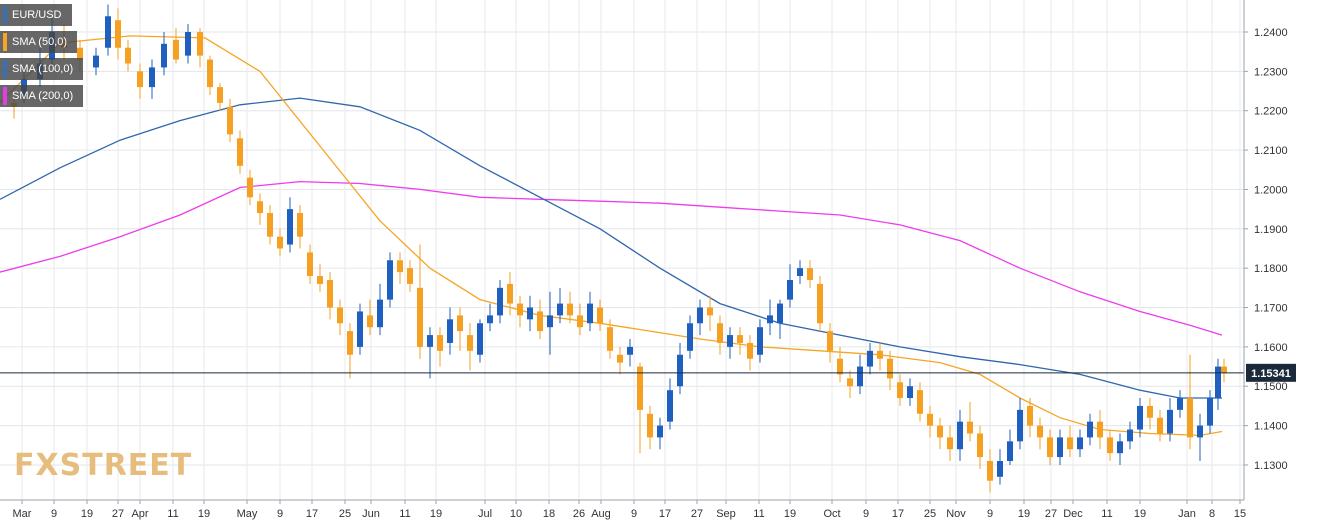 The image size is (1326, 525). I want to click on legend-label: SMA (100,0), so click(43, 69).